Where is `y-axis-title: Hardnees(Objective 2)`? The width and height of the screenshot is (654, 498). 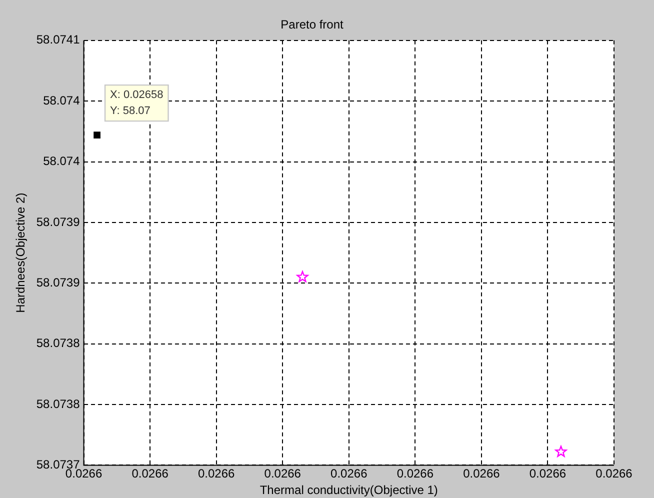
y-axis-title: Hardnees(Objective 2) is located at coordinates (21, 252).